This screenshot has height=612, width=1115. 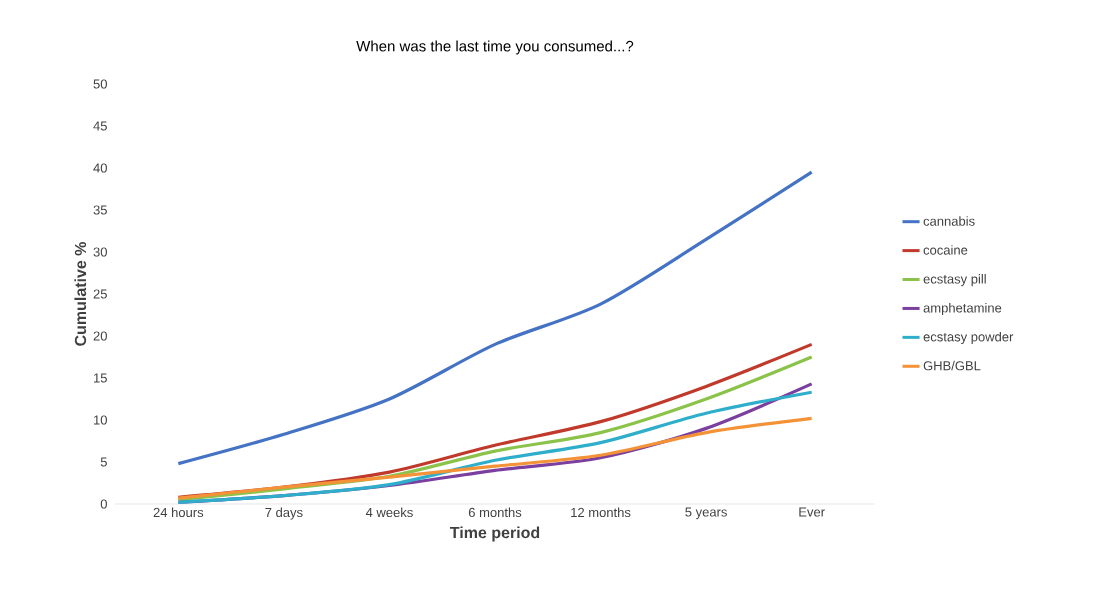 What do you see at coordinates (494, 534) in the screenshot?
I see `x-axis-title: Time period` at bounding box center [494, 534].